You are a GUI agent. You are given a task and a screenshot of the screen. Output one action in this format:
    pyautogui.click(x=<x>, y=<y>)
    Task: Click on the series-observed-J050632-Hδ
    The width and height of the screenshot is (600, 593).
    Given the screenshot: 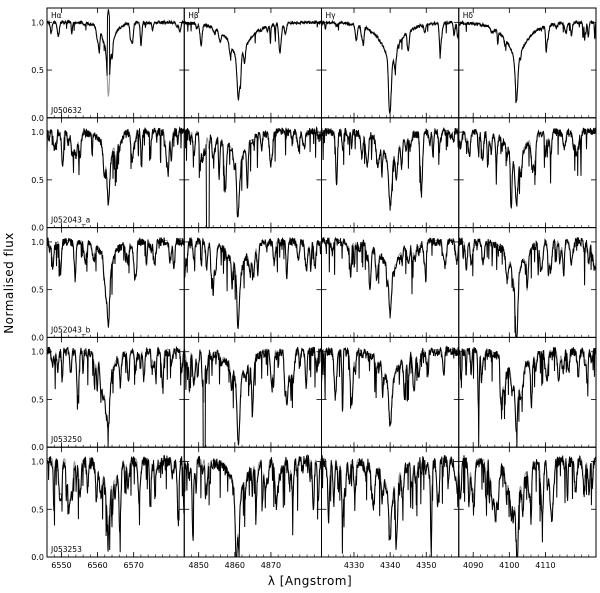 What is the action you would take?
    pyautogui.click(x=527, y=61)
    